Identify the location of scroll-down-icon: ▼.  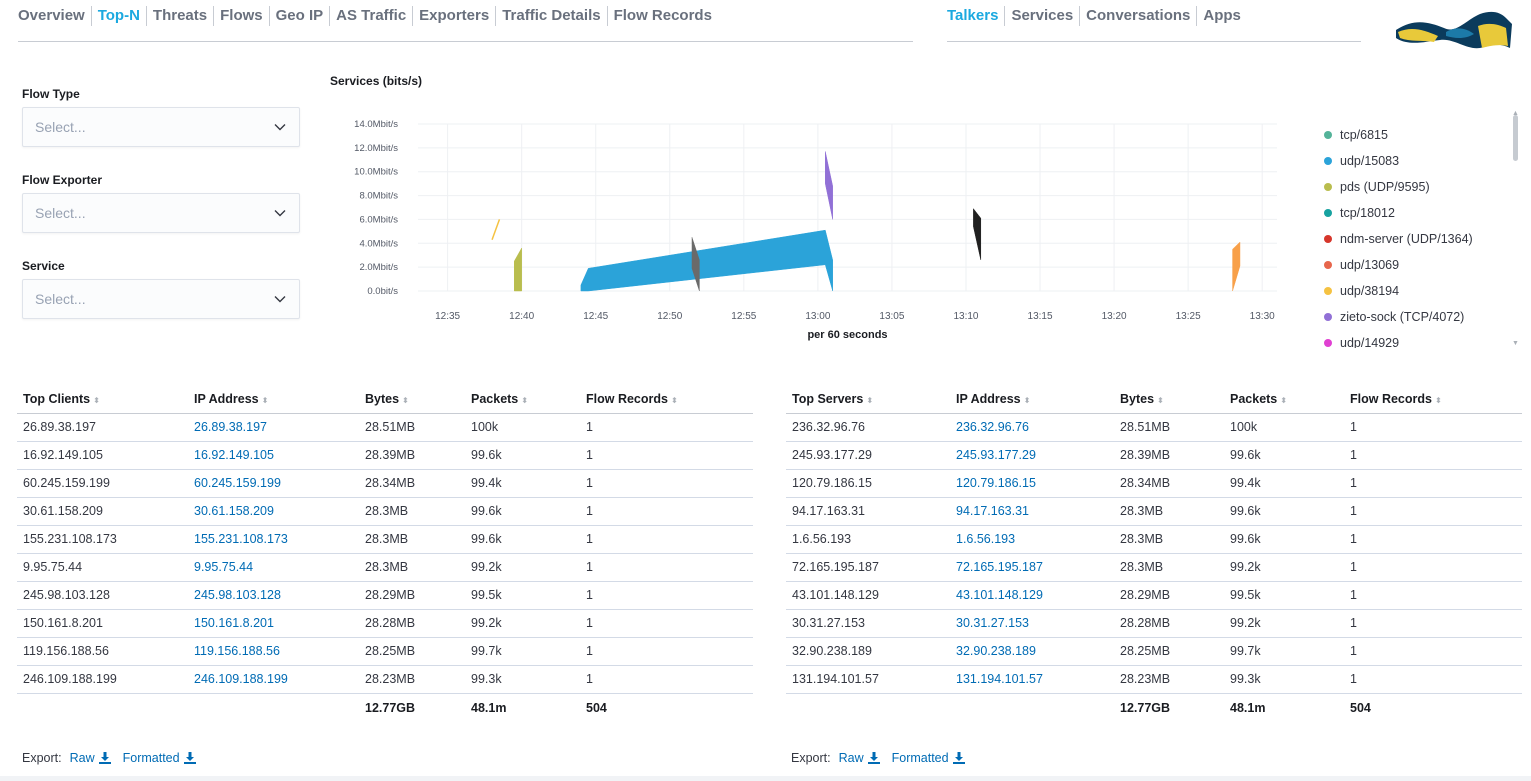
(1515, 343).